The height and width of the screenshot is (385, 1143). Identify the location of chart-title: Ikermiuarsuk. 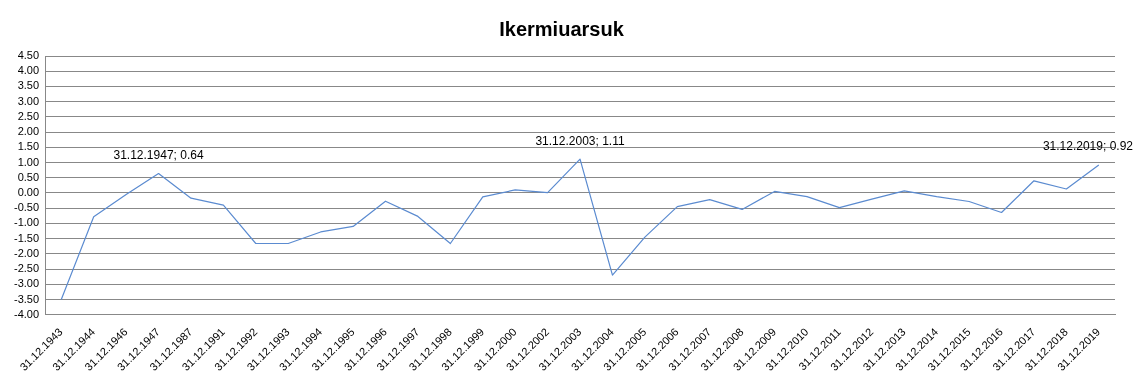
(562, 28).